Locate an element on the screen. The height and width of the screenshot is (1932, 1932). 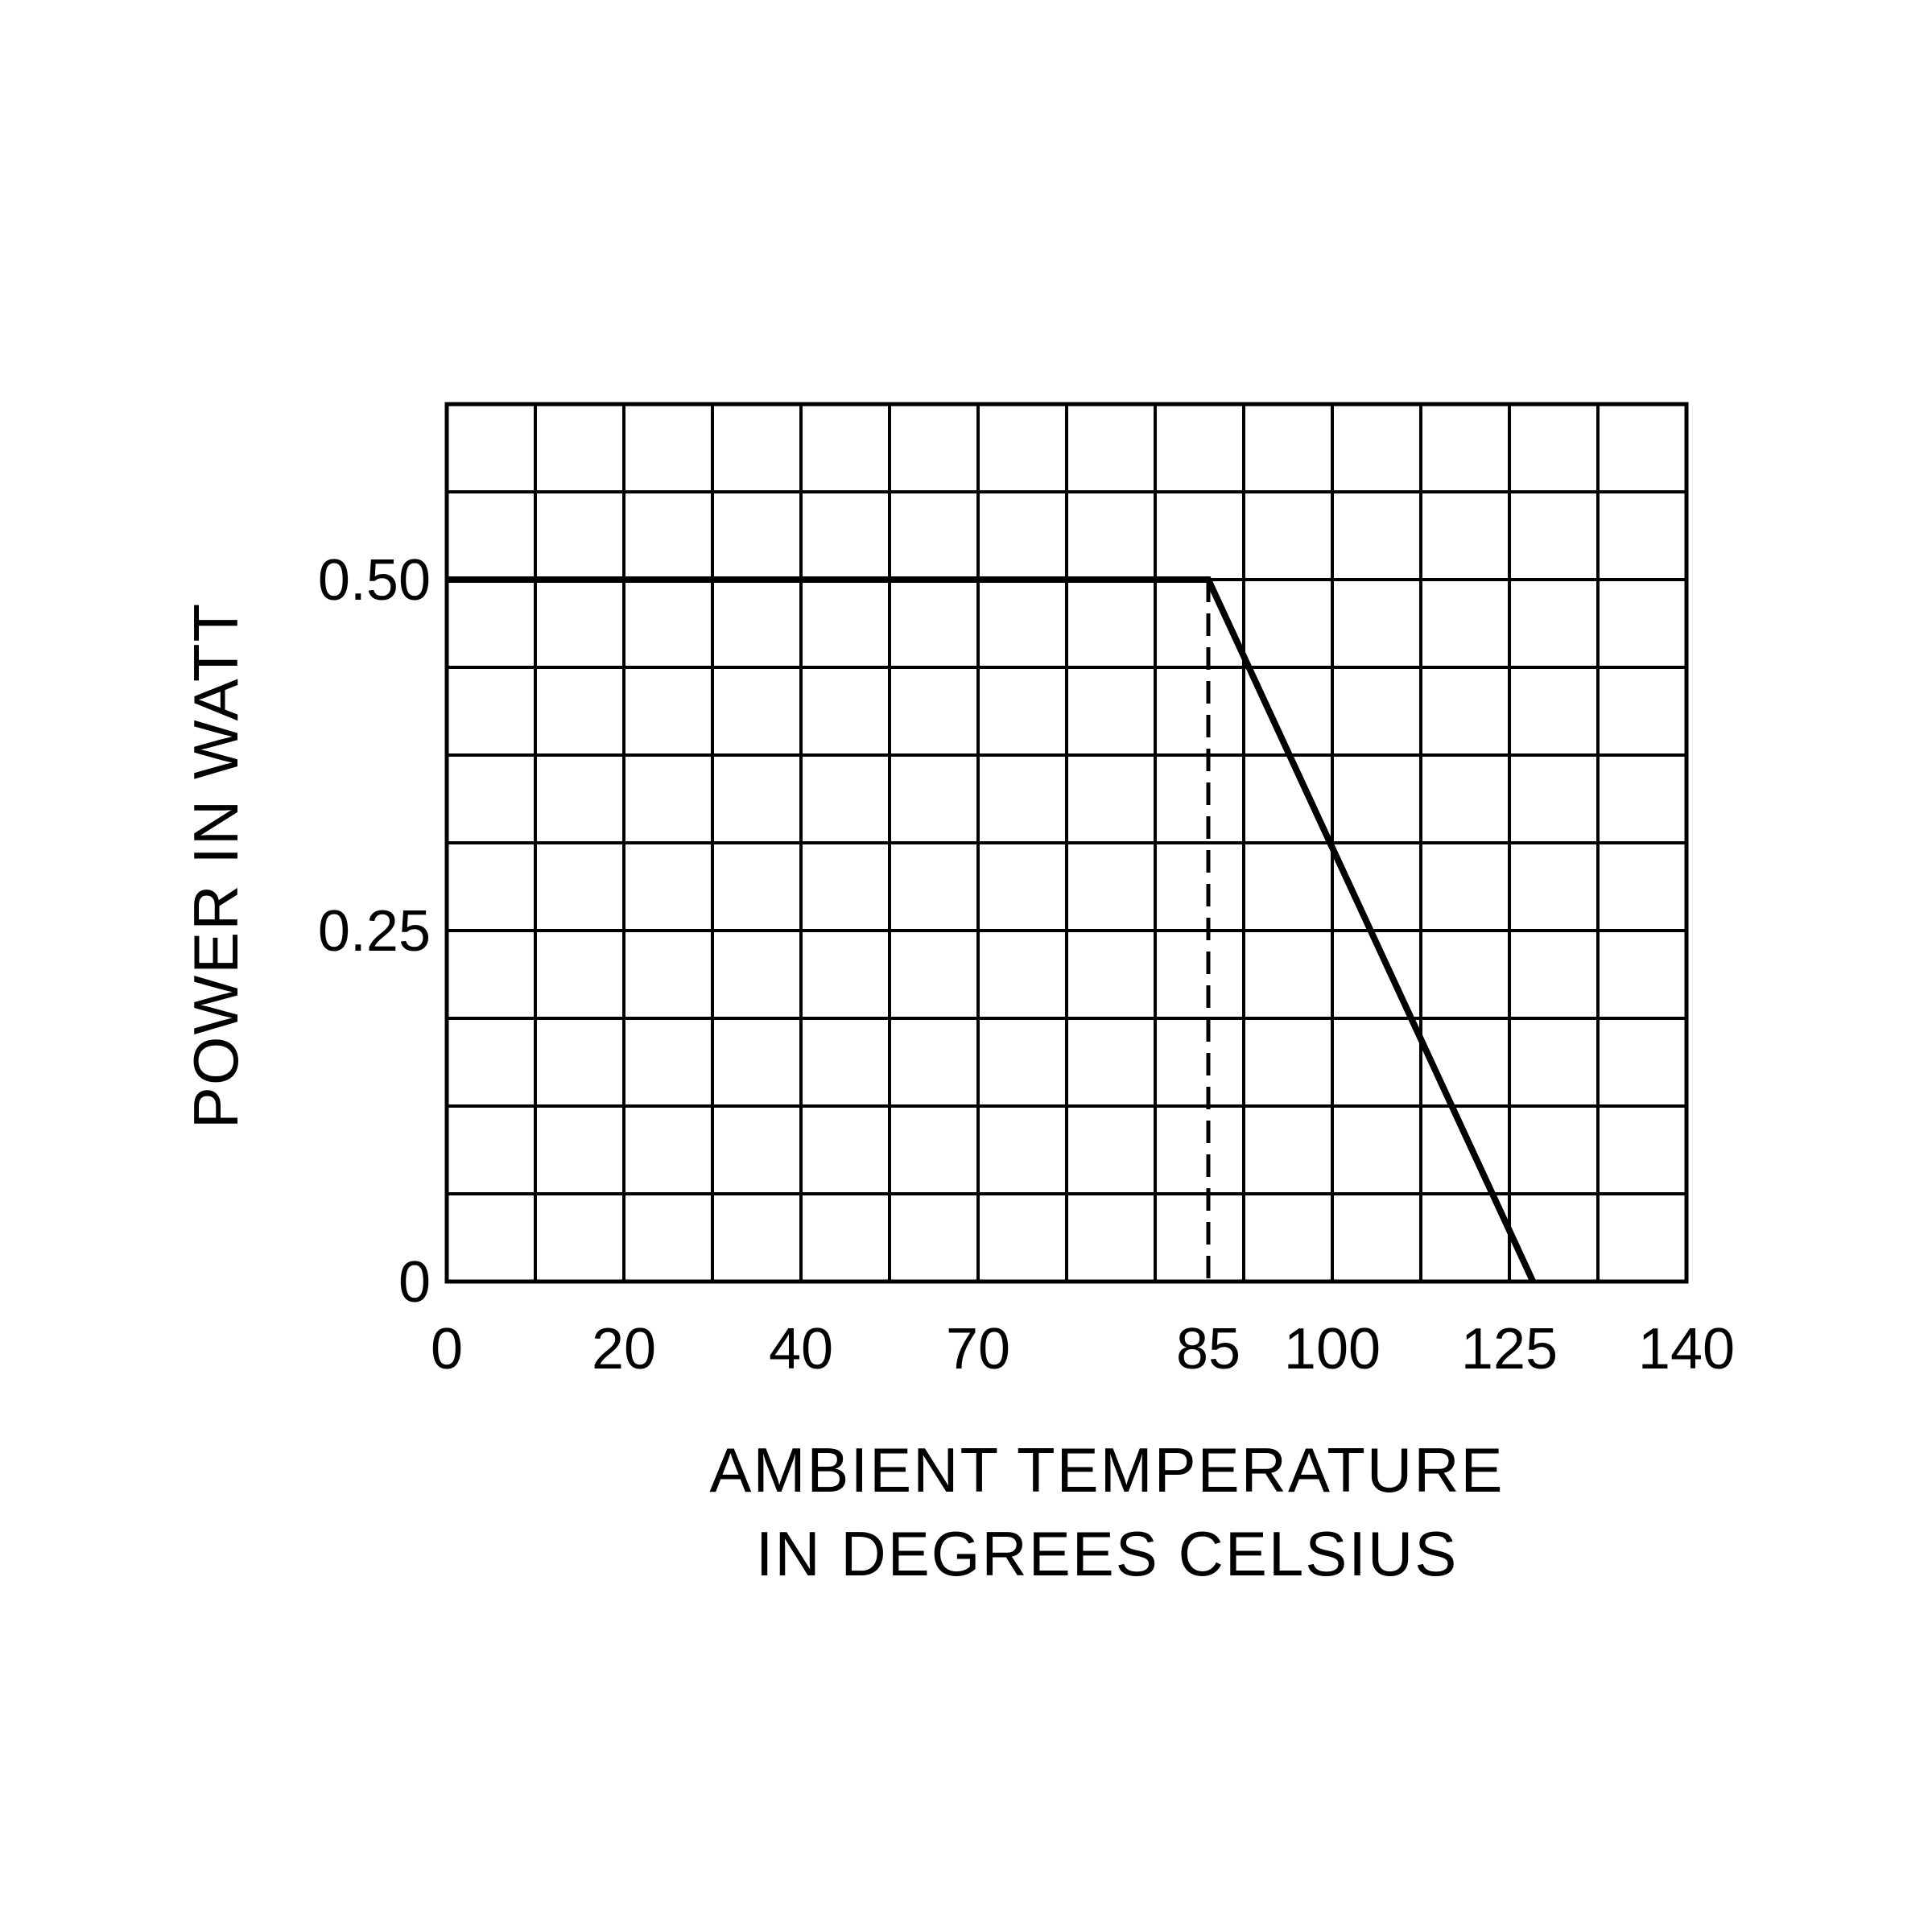
x-axis-label-line-1: AMBIENT TEMPERATURE is located at coordinates (1106, 1470).